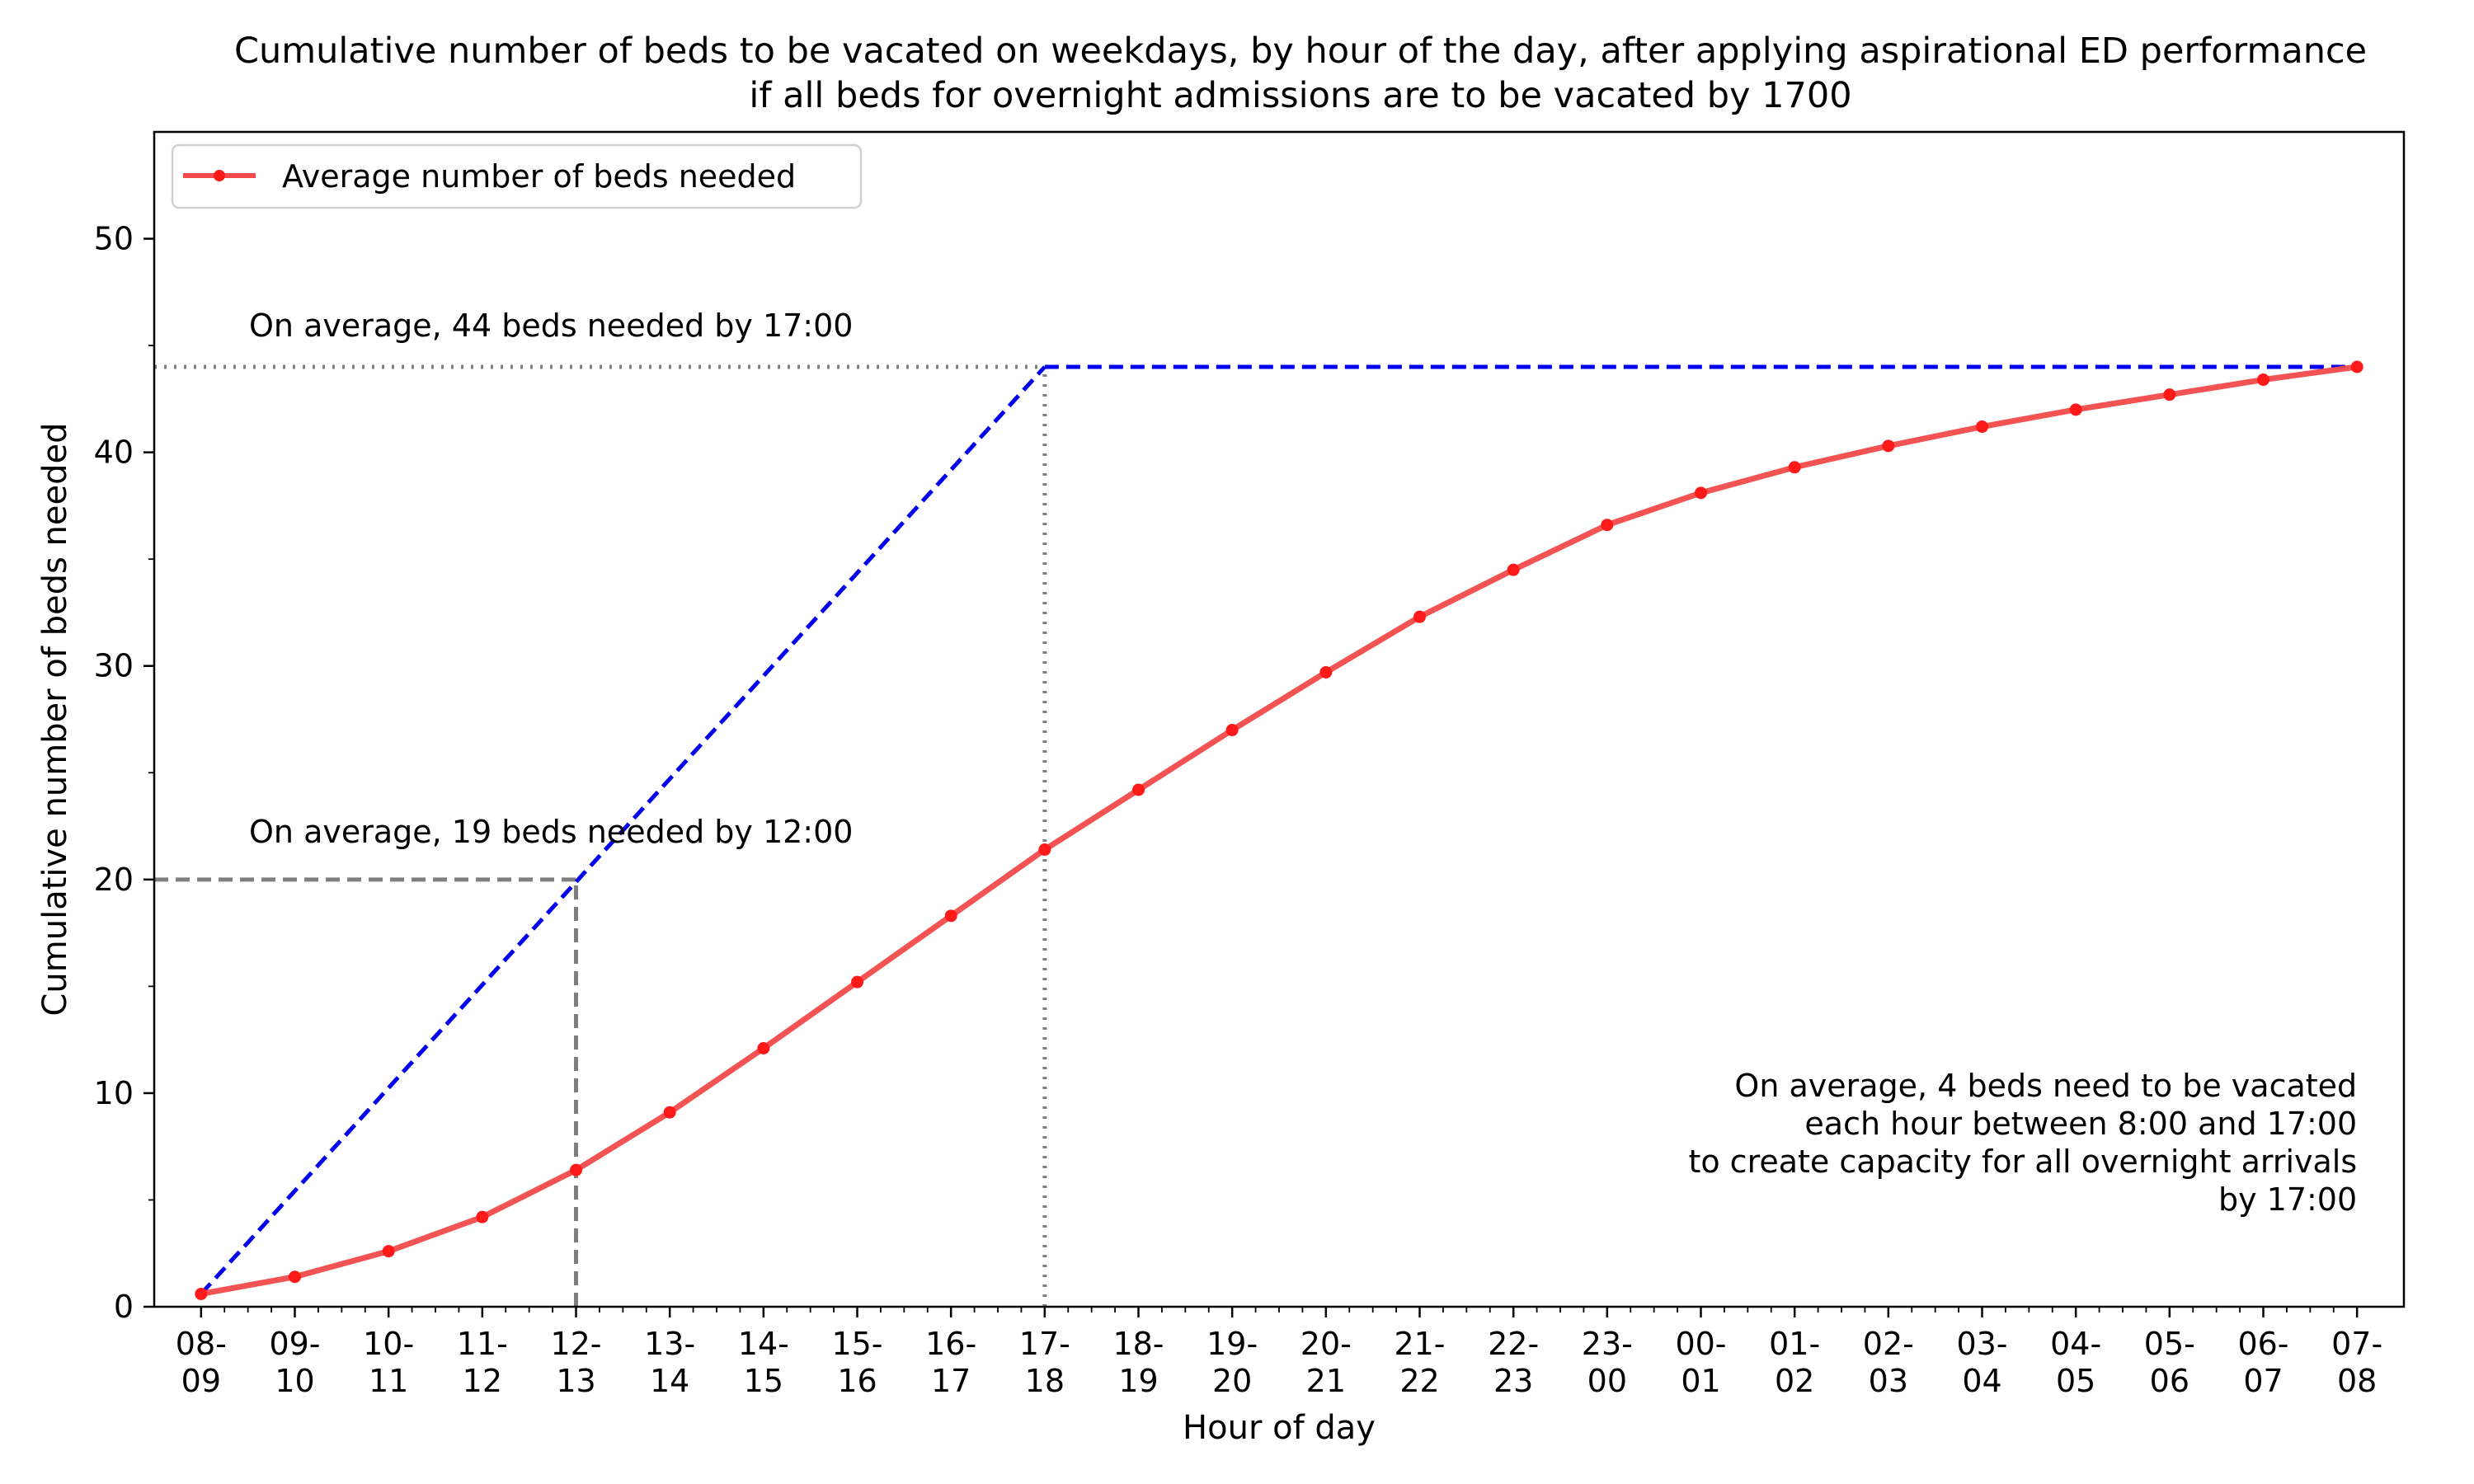 The image size is (2474, 1484). I want to click on x-tick-label: 01-02, so click(1794, 1362).